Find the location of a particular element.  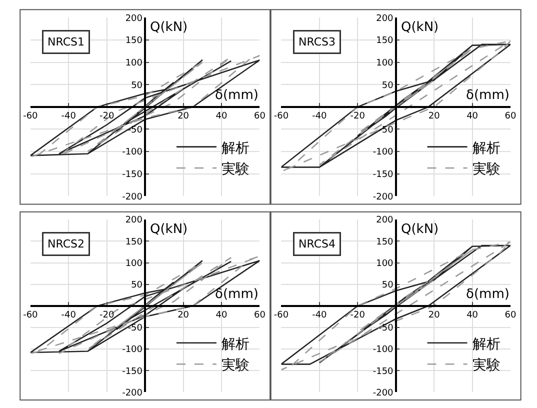

text: NRCS3 is located at coordinates (317, 42).